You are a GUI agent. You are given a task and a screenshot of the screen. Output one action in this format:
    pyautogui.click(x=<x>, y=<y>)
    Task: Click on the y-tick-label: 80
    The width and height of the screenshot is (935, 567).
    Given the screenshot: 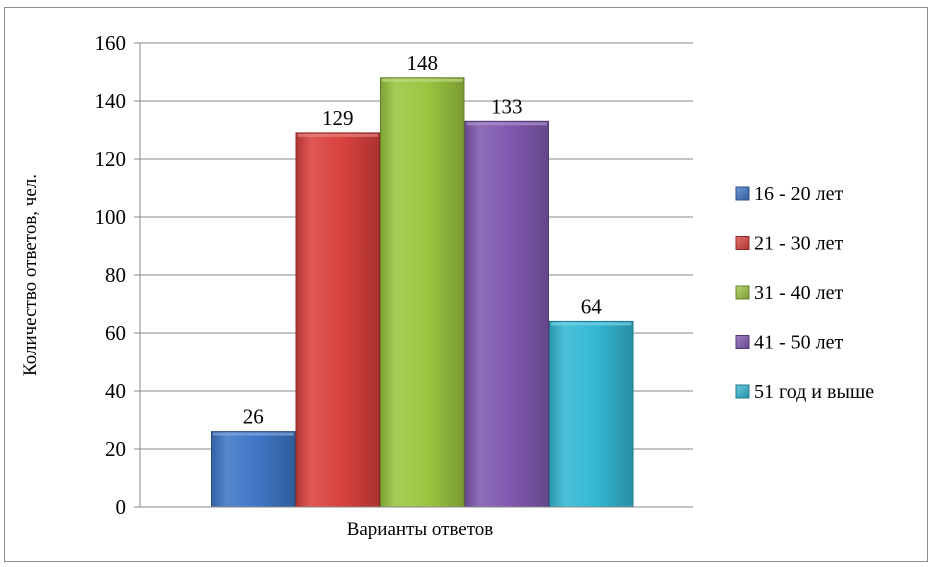 What is the action you would take?
    pyautogui.click(x=115, y=275)
    